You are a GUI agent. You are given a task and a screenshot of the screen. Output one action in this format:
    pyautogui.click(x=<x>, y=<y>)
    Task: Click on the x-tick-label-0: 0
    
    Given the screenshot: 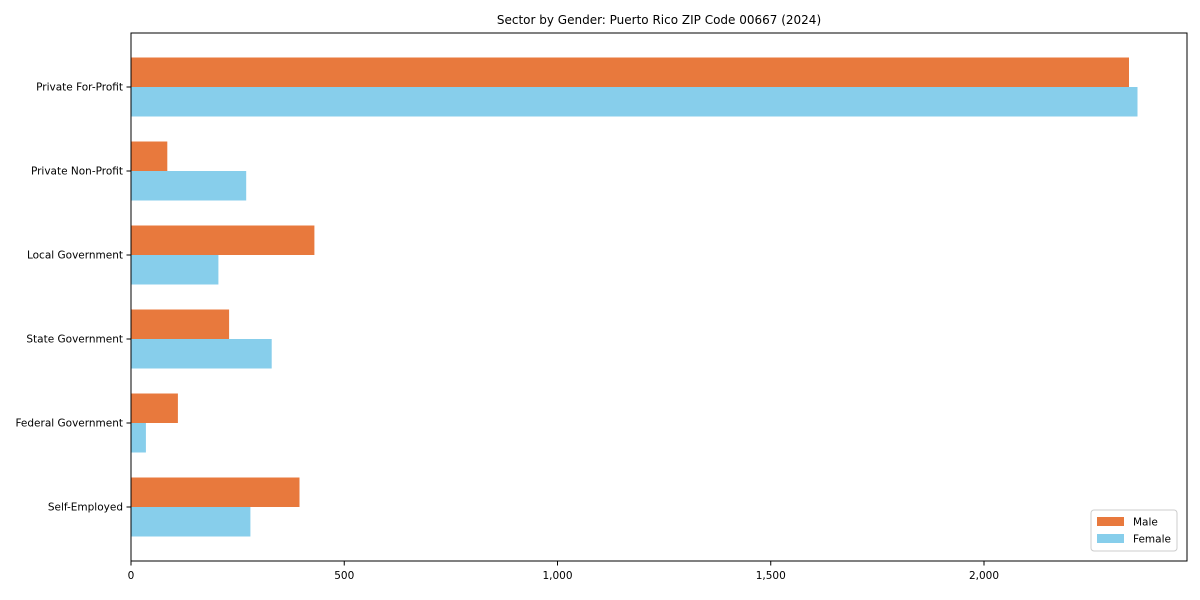 What is the action you would take?
    pyautogui.click(x=131, y=576)
    